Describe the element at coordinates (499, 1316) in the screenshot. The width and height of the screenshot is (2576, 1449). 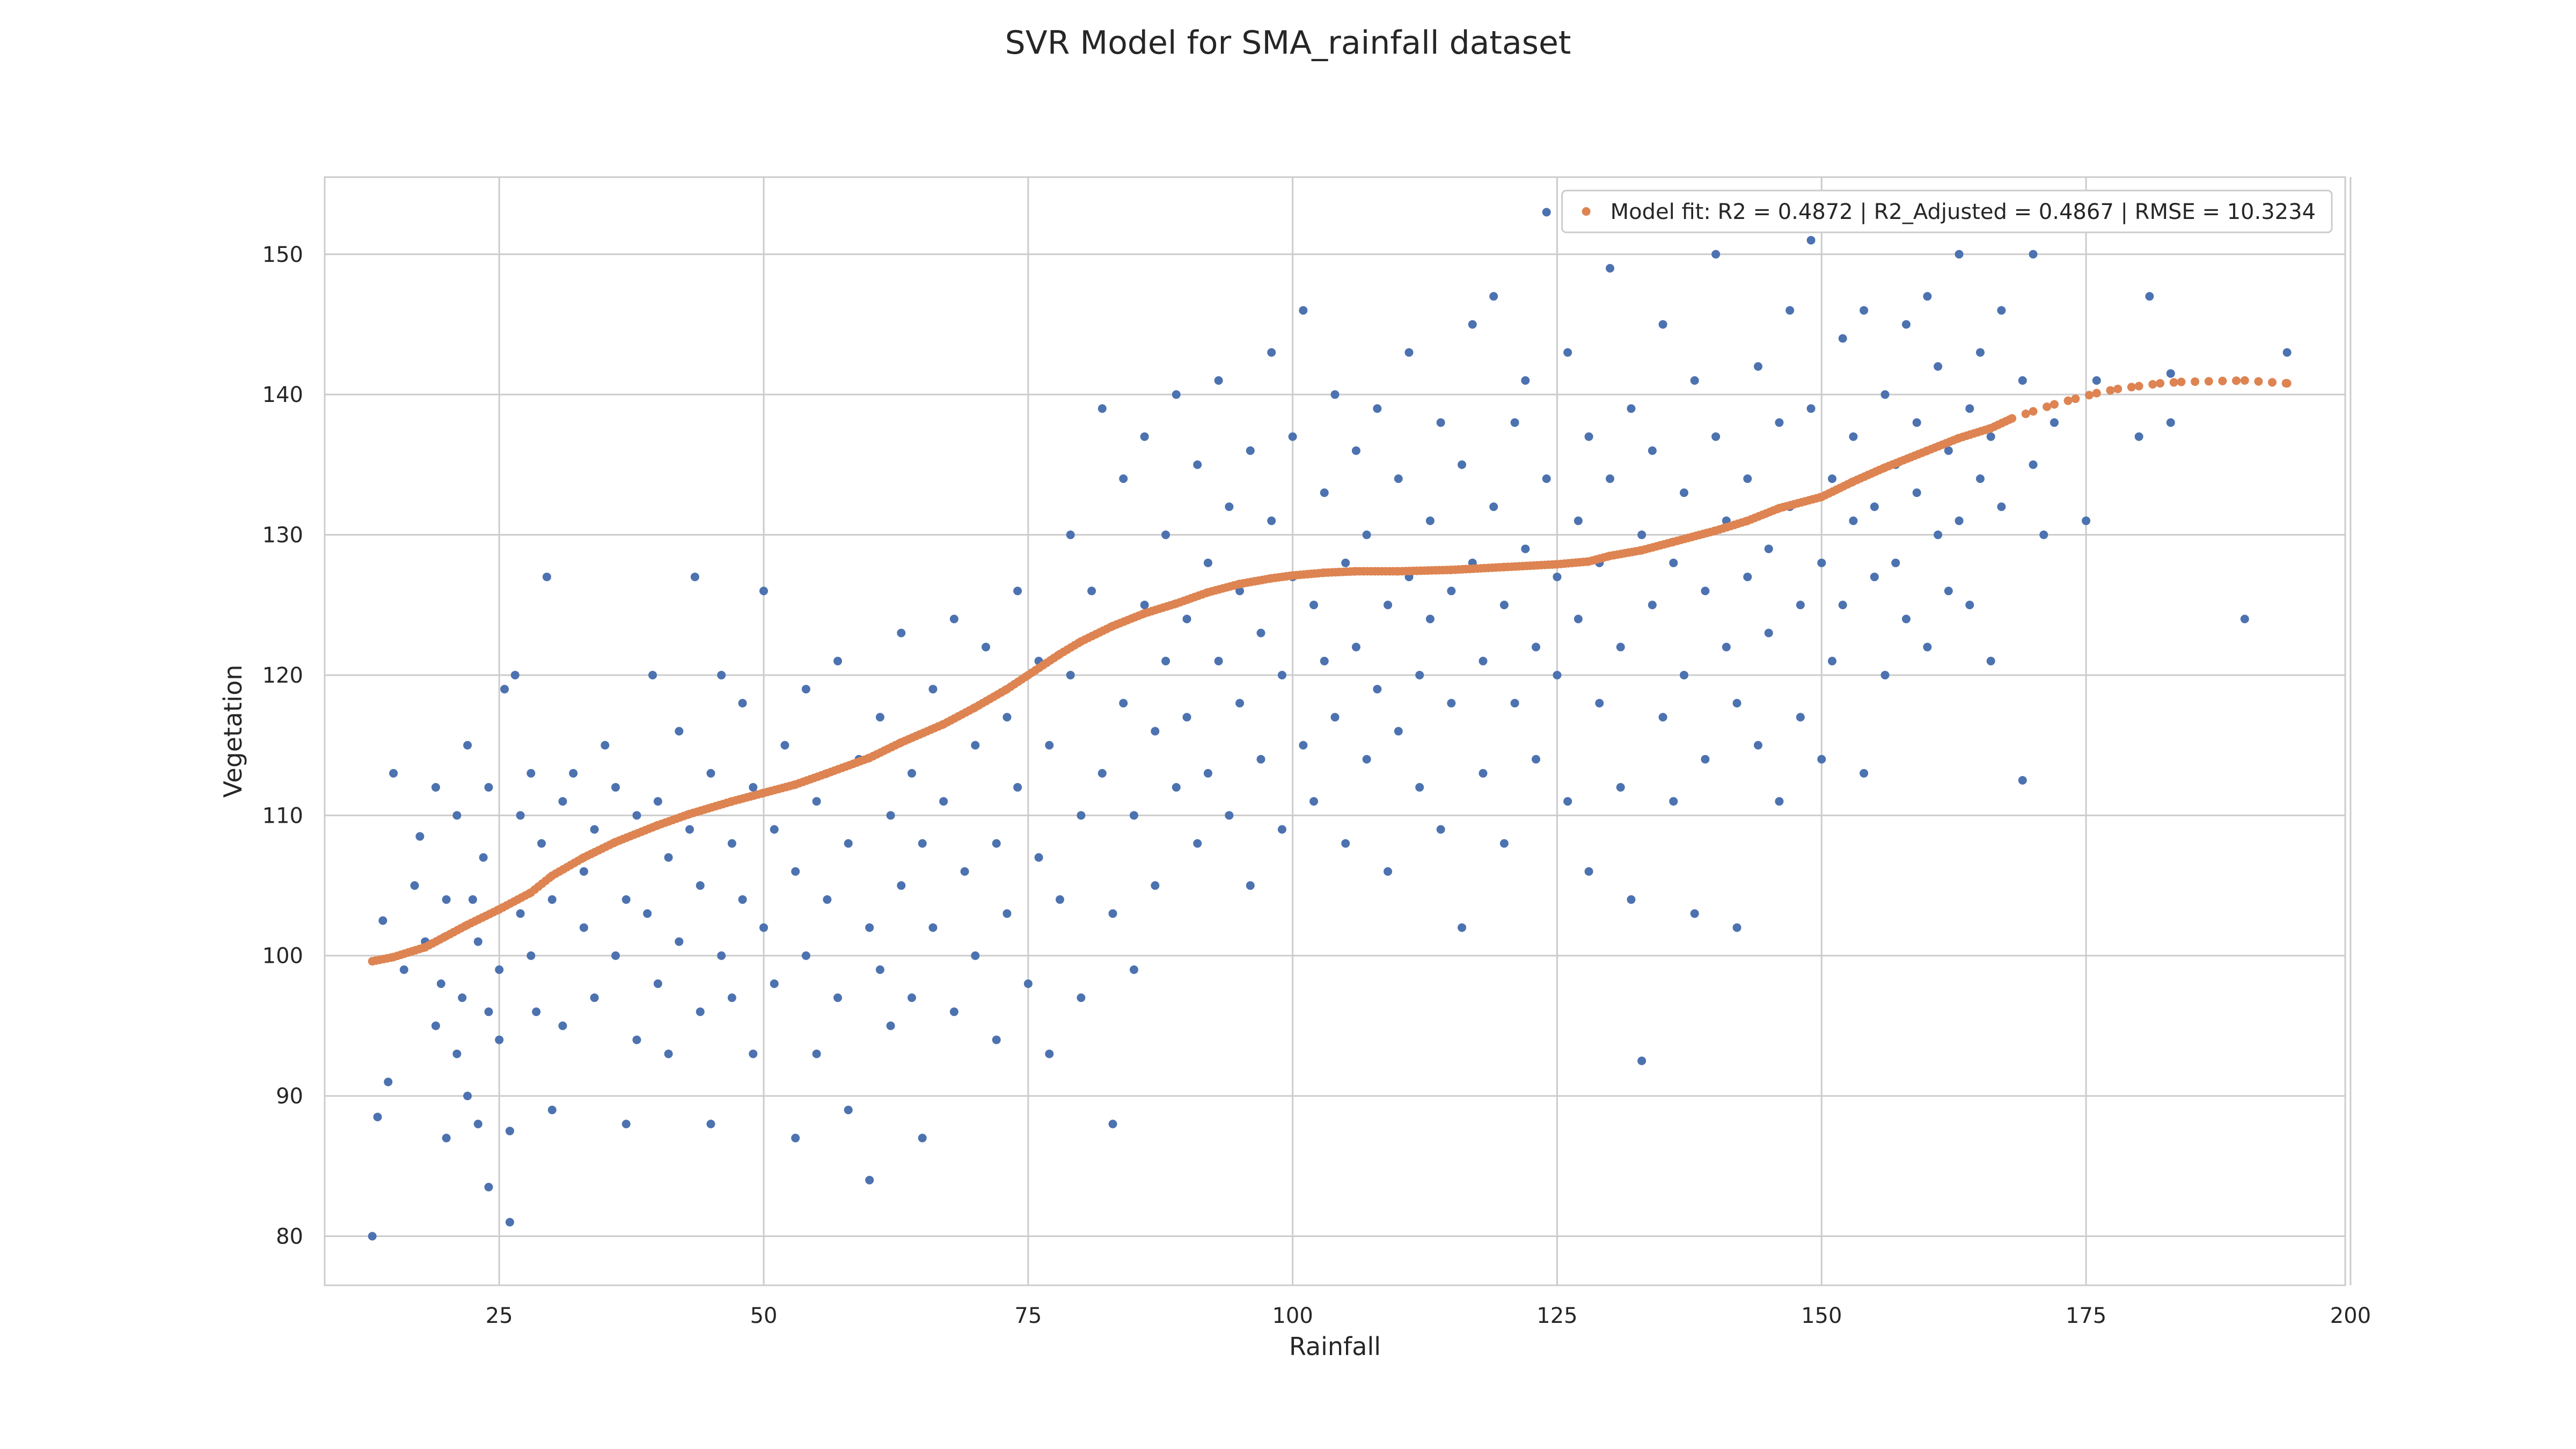
I see `x-tick-label: 25` at that location.